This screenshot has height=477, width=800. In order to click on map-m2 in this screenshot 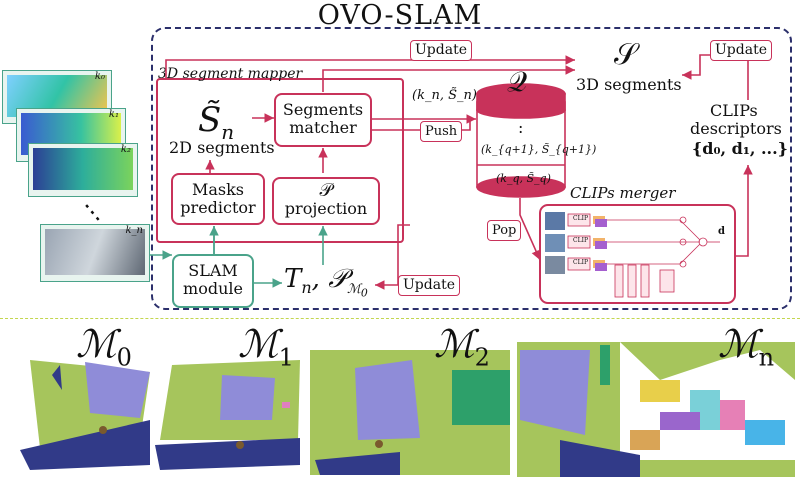, I will do `click(410, 412)`.